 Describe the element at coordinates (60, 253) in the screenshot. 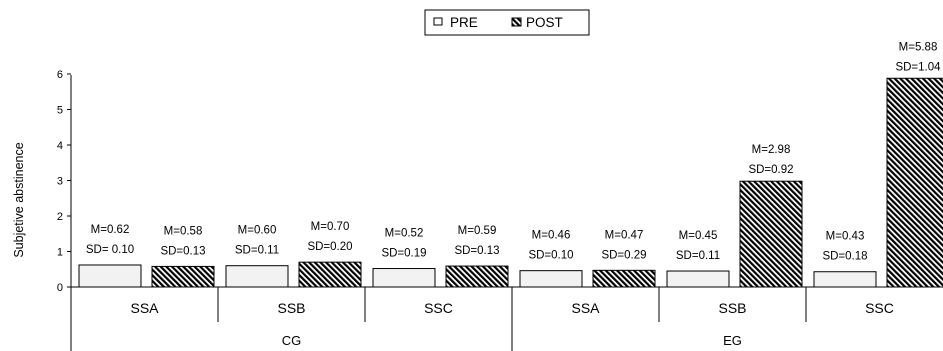

I see `y-tick-label: 1` at that location.